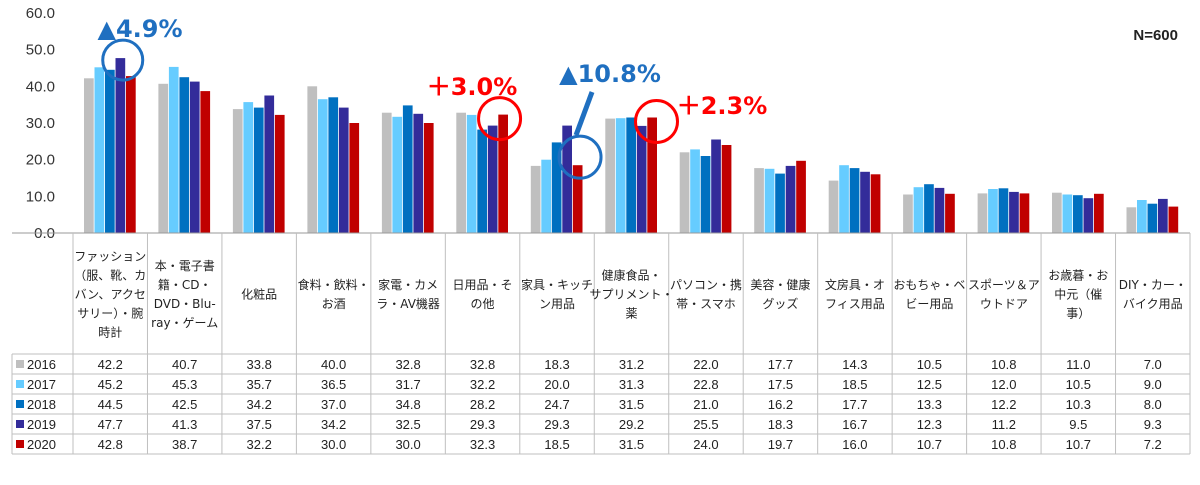 The width and height of the screenshot is (1200, 485). What do you see at coordinates (556, 424) in the screenshot?
I see `table-cell-2019-6: 29.3` at bounding box center [556, 424].